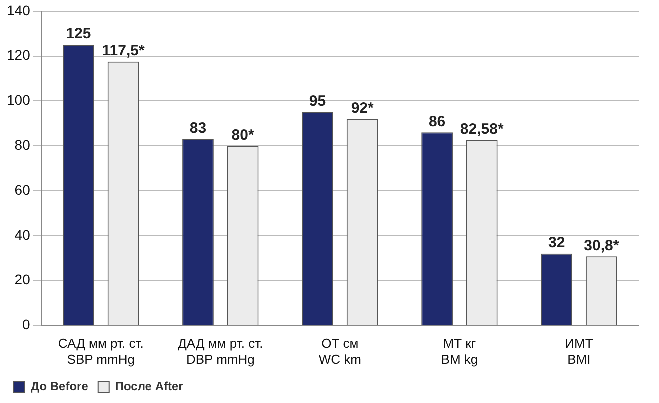 This screenshot has height=403, width=659. Describe the element at coordinates (101, 351) in the screenshot. I see `x-tick-label: САД мм рт. ст. SBP mmHg` at that location.